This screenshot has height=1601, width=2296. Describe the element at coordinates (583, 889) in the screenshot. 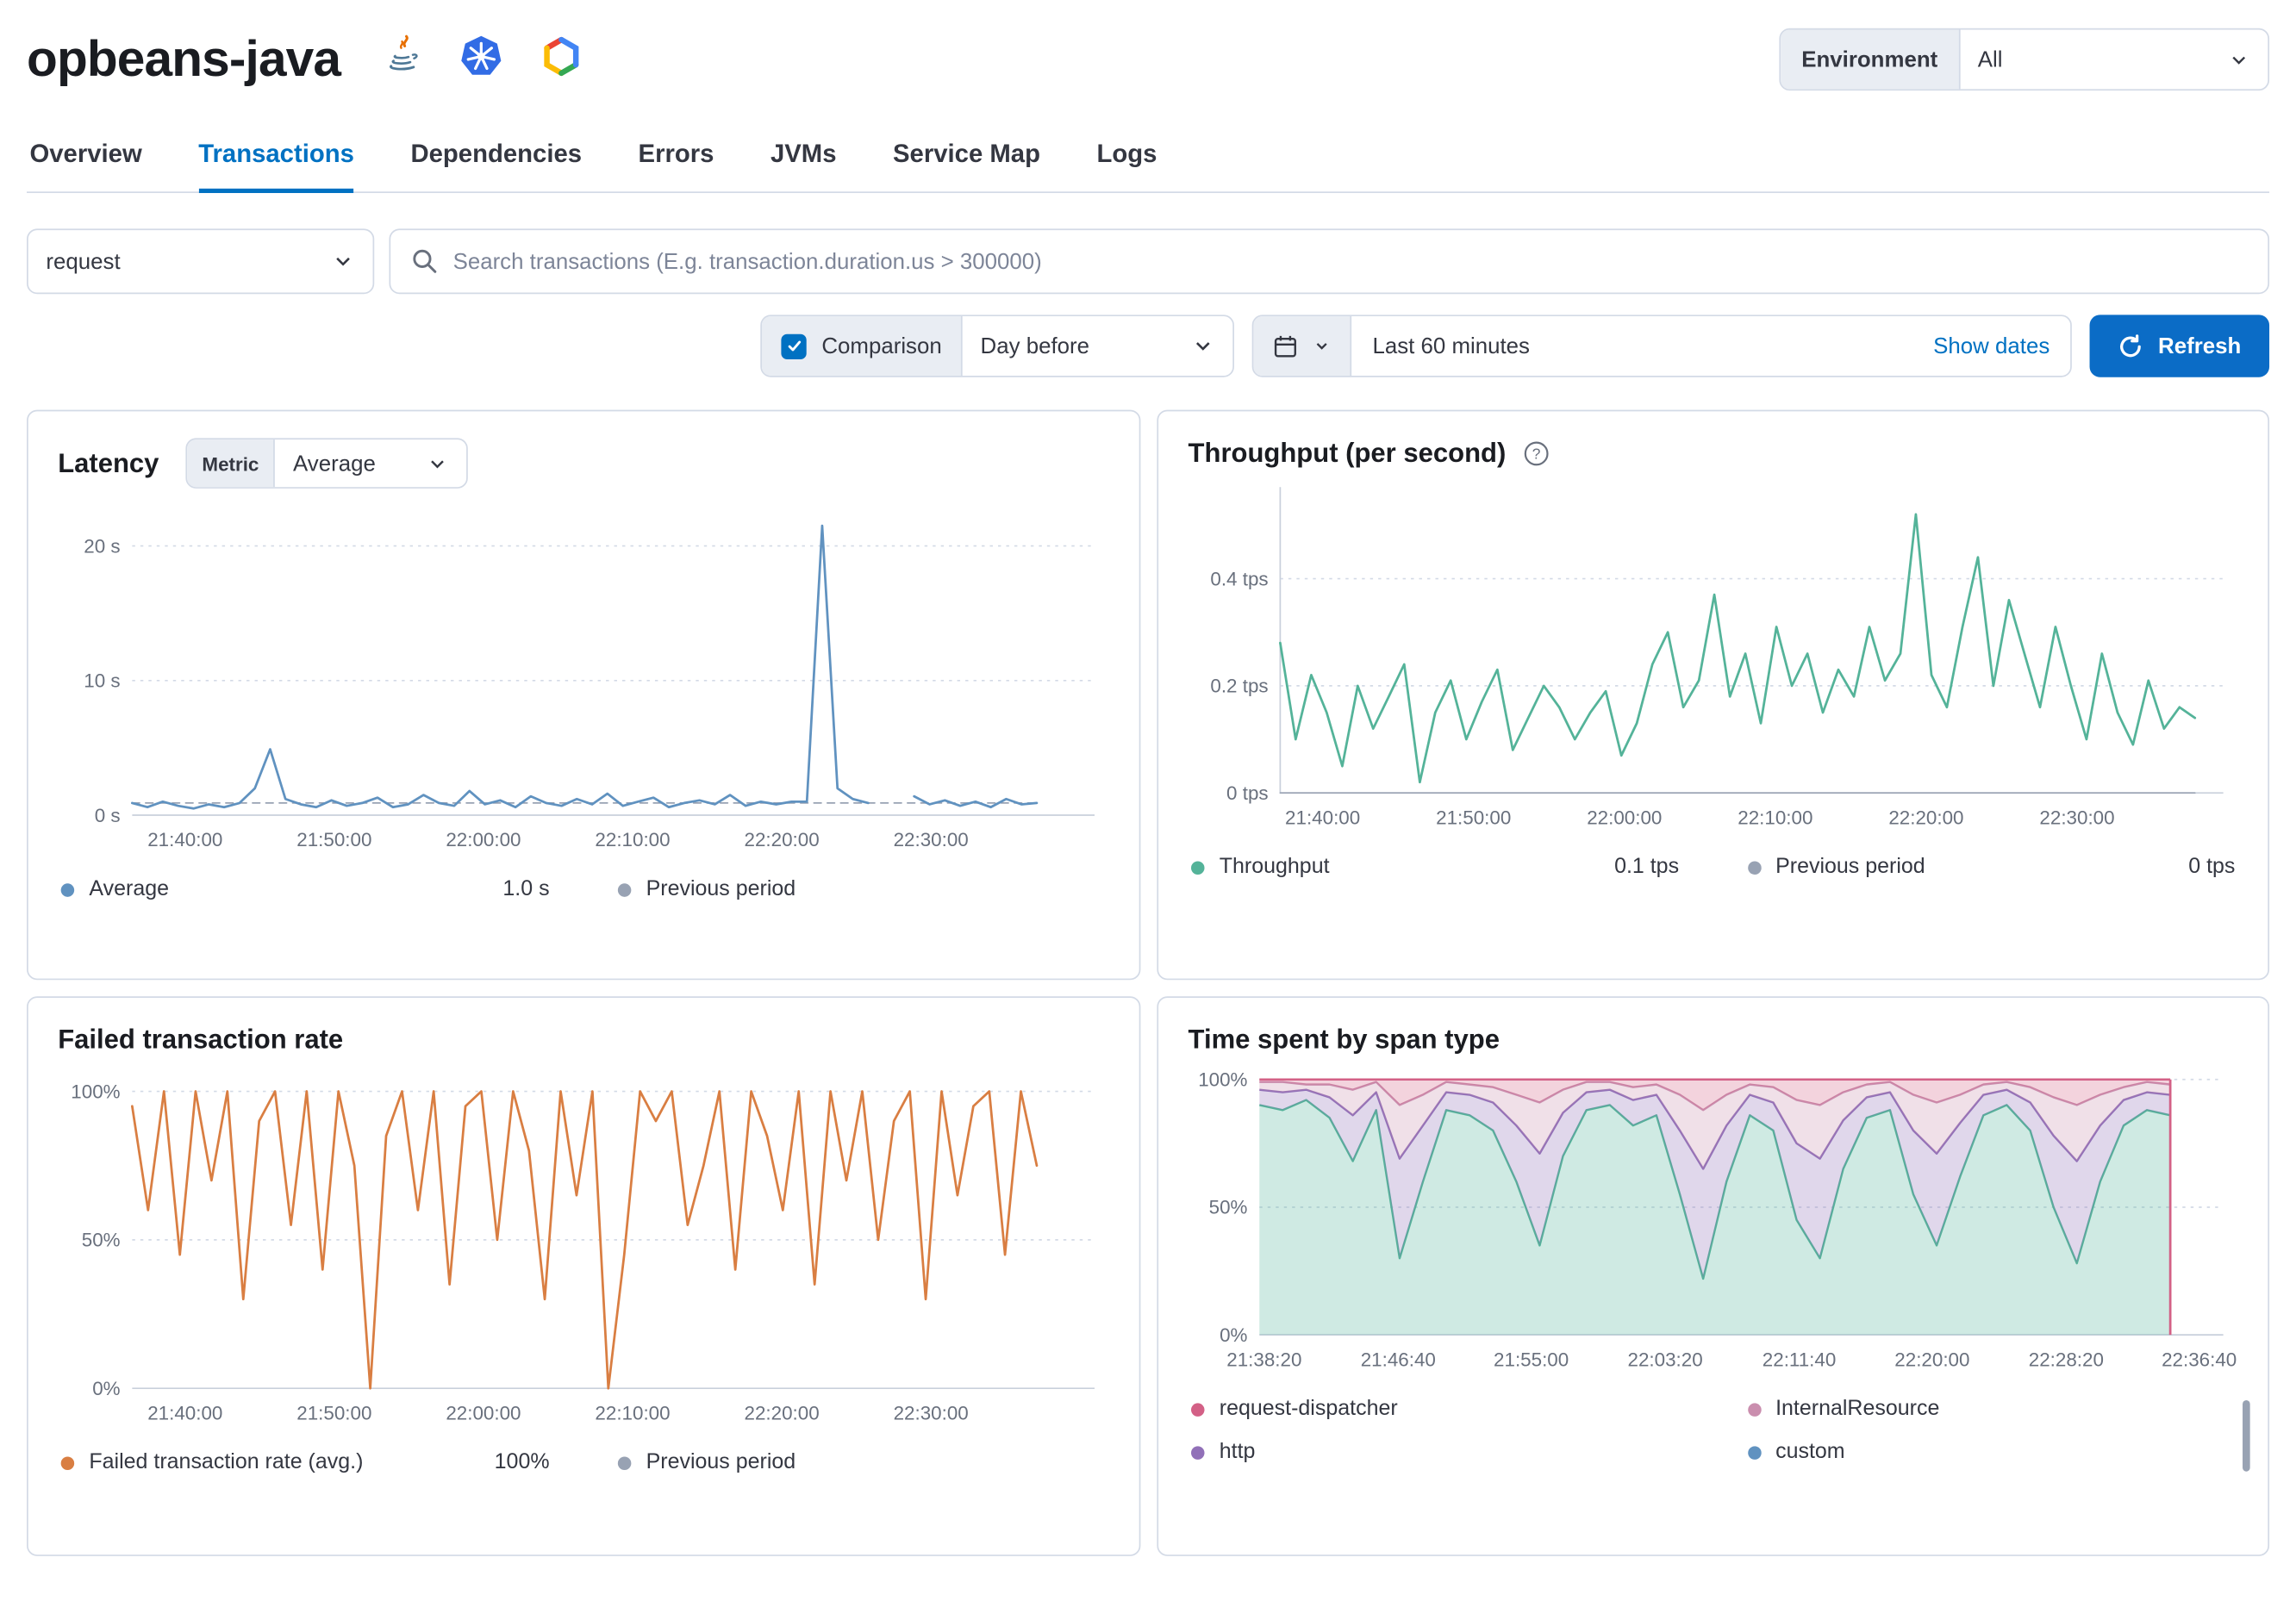

I see `latency-legend: Average 1.0 s Previous period` at that location.